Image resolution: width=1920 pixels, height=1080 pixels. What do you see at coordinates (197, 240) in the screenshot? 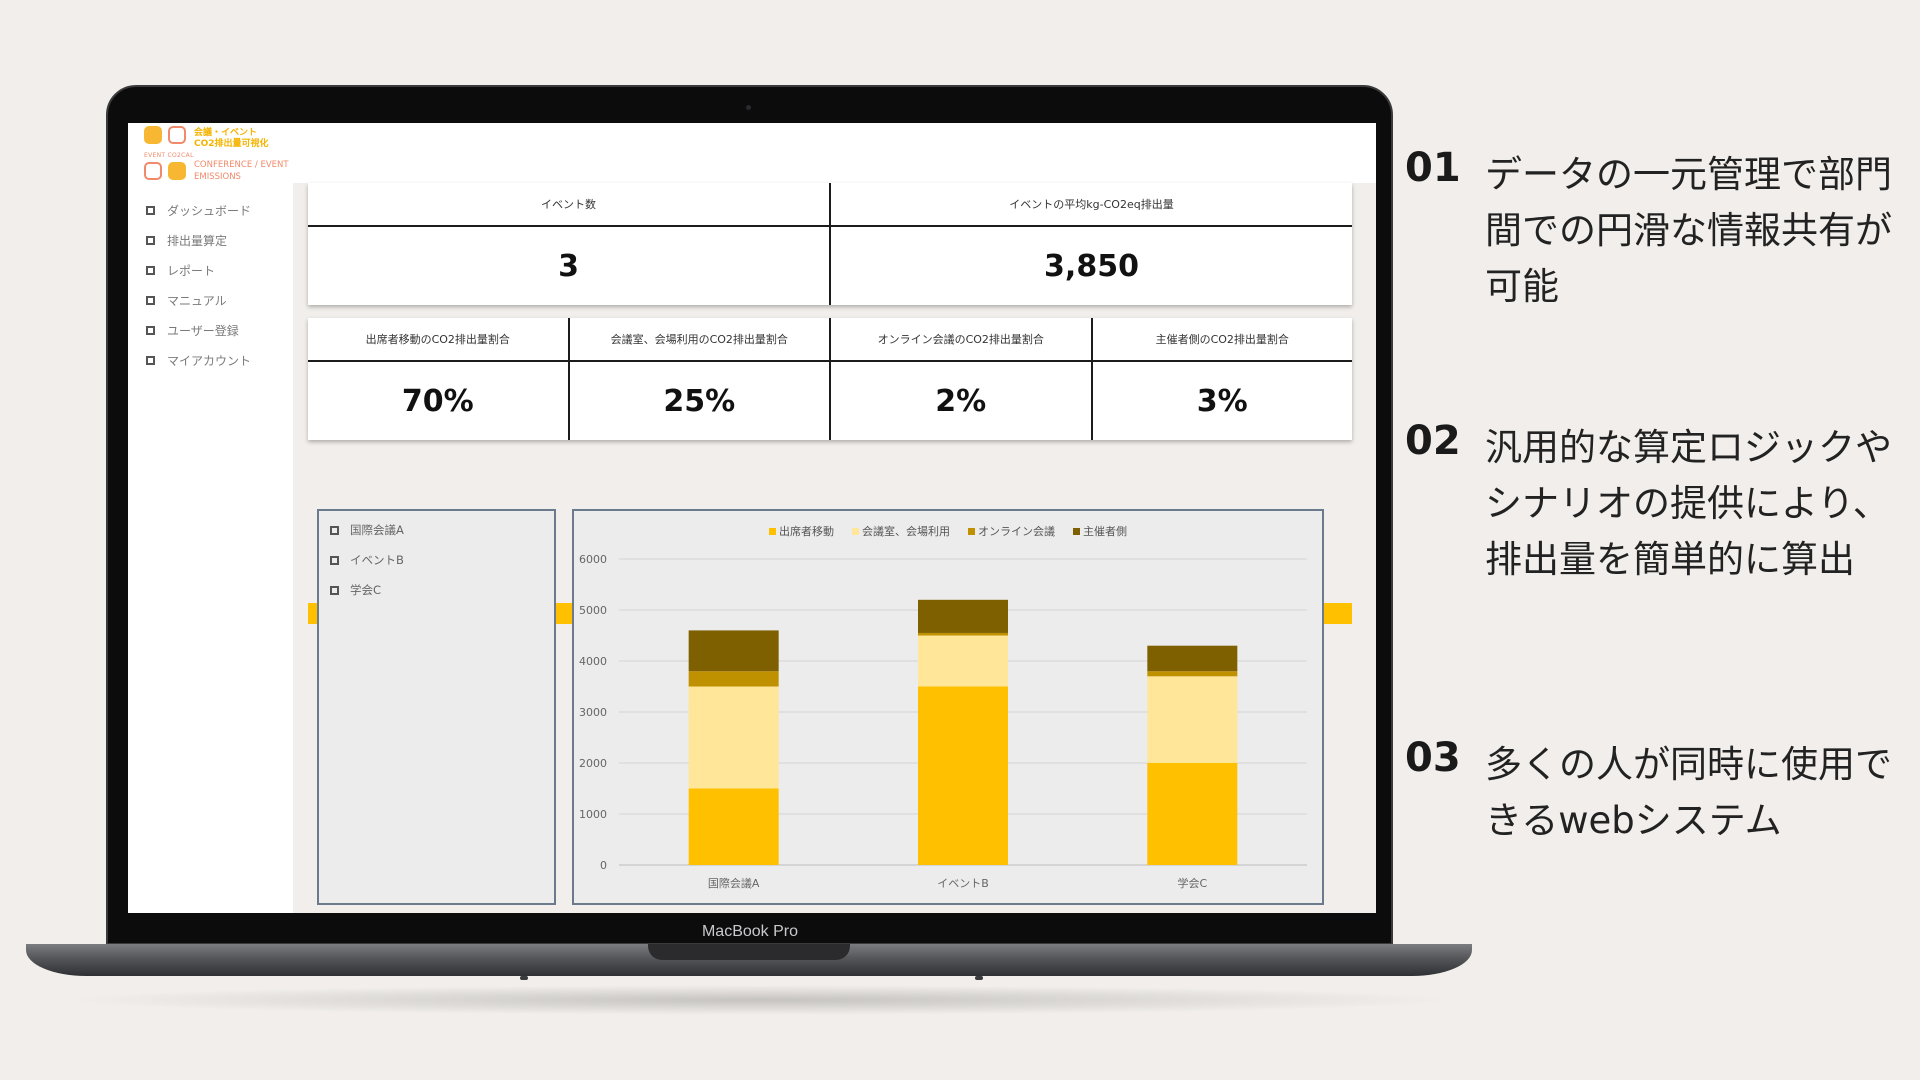
I see `sidebar-item-label: 排出量算定` at bounding box center [197, 240].